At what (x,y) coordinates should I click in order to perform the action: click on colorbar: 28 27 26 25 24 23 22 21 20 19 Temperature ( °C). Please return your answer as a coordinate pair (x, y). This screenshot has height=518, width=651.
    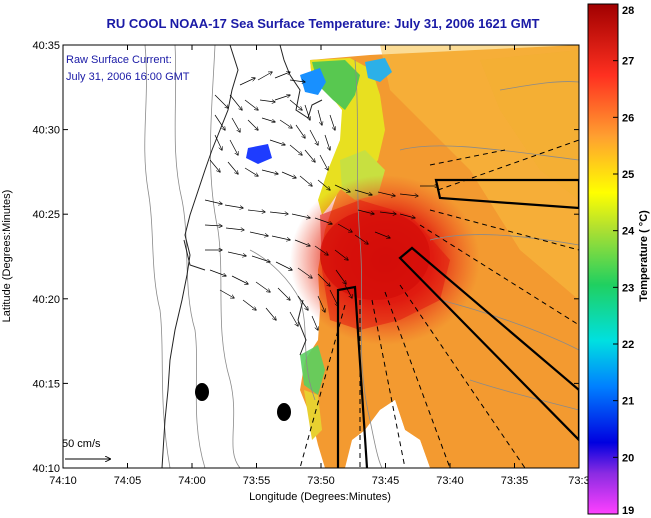
    Looking at the image, I should click on (618, 260).